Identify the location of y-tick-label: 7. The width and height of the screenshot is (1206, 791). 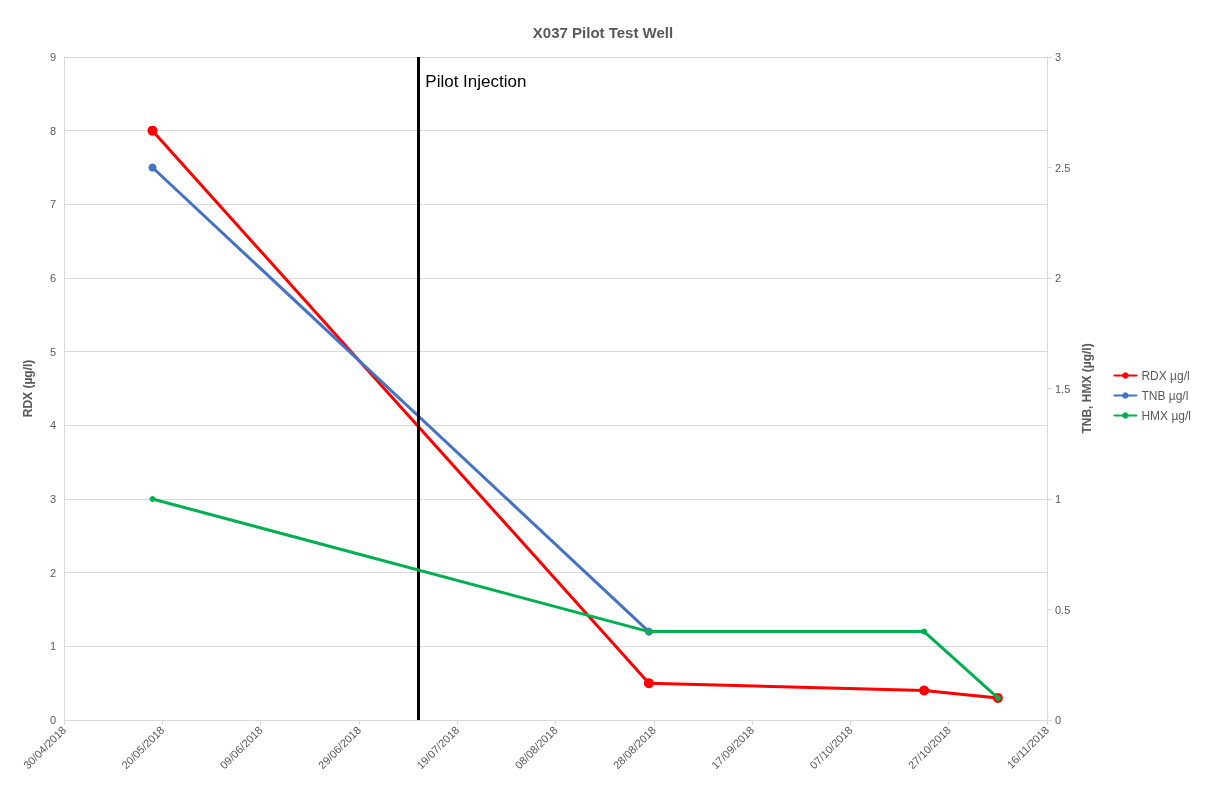
(52, 204).